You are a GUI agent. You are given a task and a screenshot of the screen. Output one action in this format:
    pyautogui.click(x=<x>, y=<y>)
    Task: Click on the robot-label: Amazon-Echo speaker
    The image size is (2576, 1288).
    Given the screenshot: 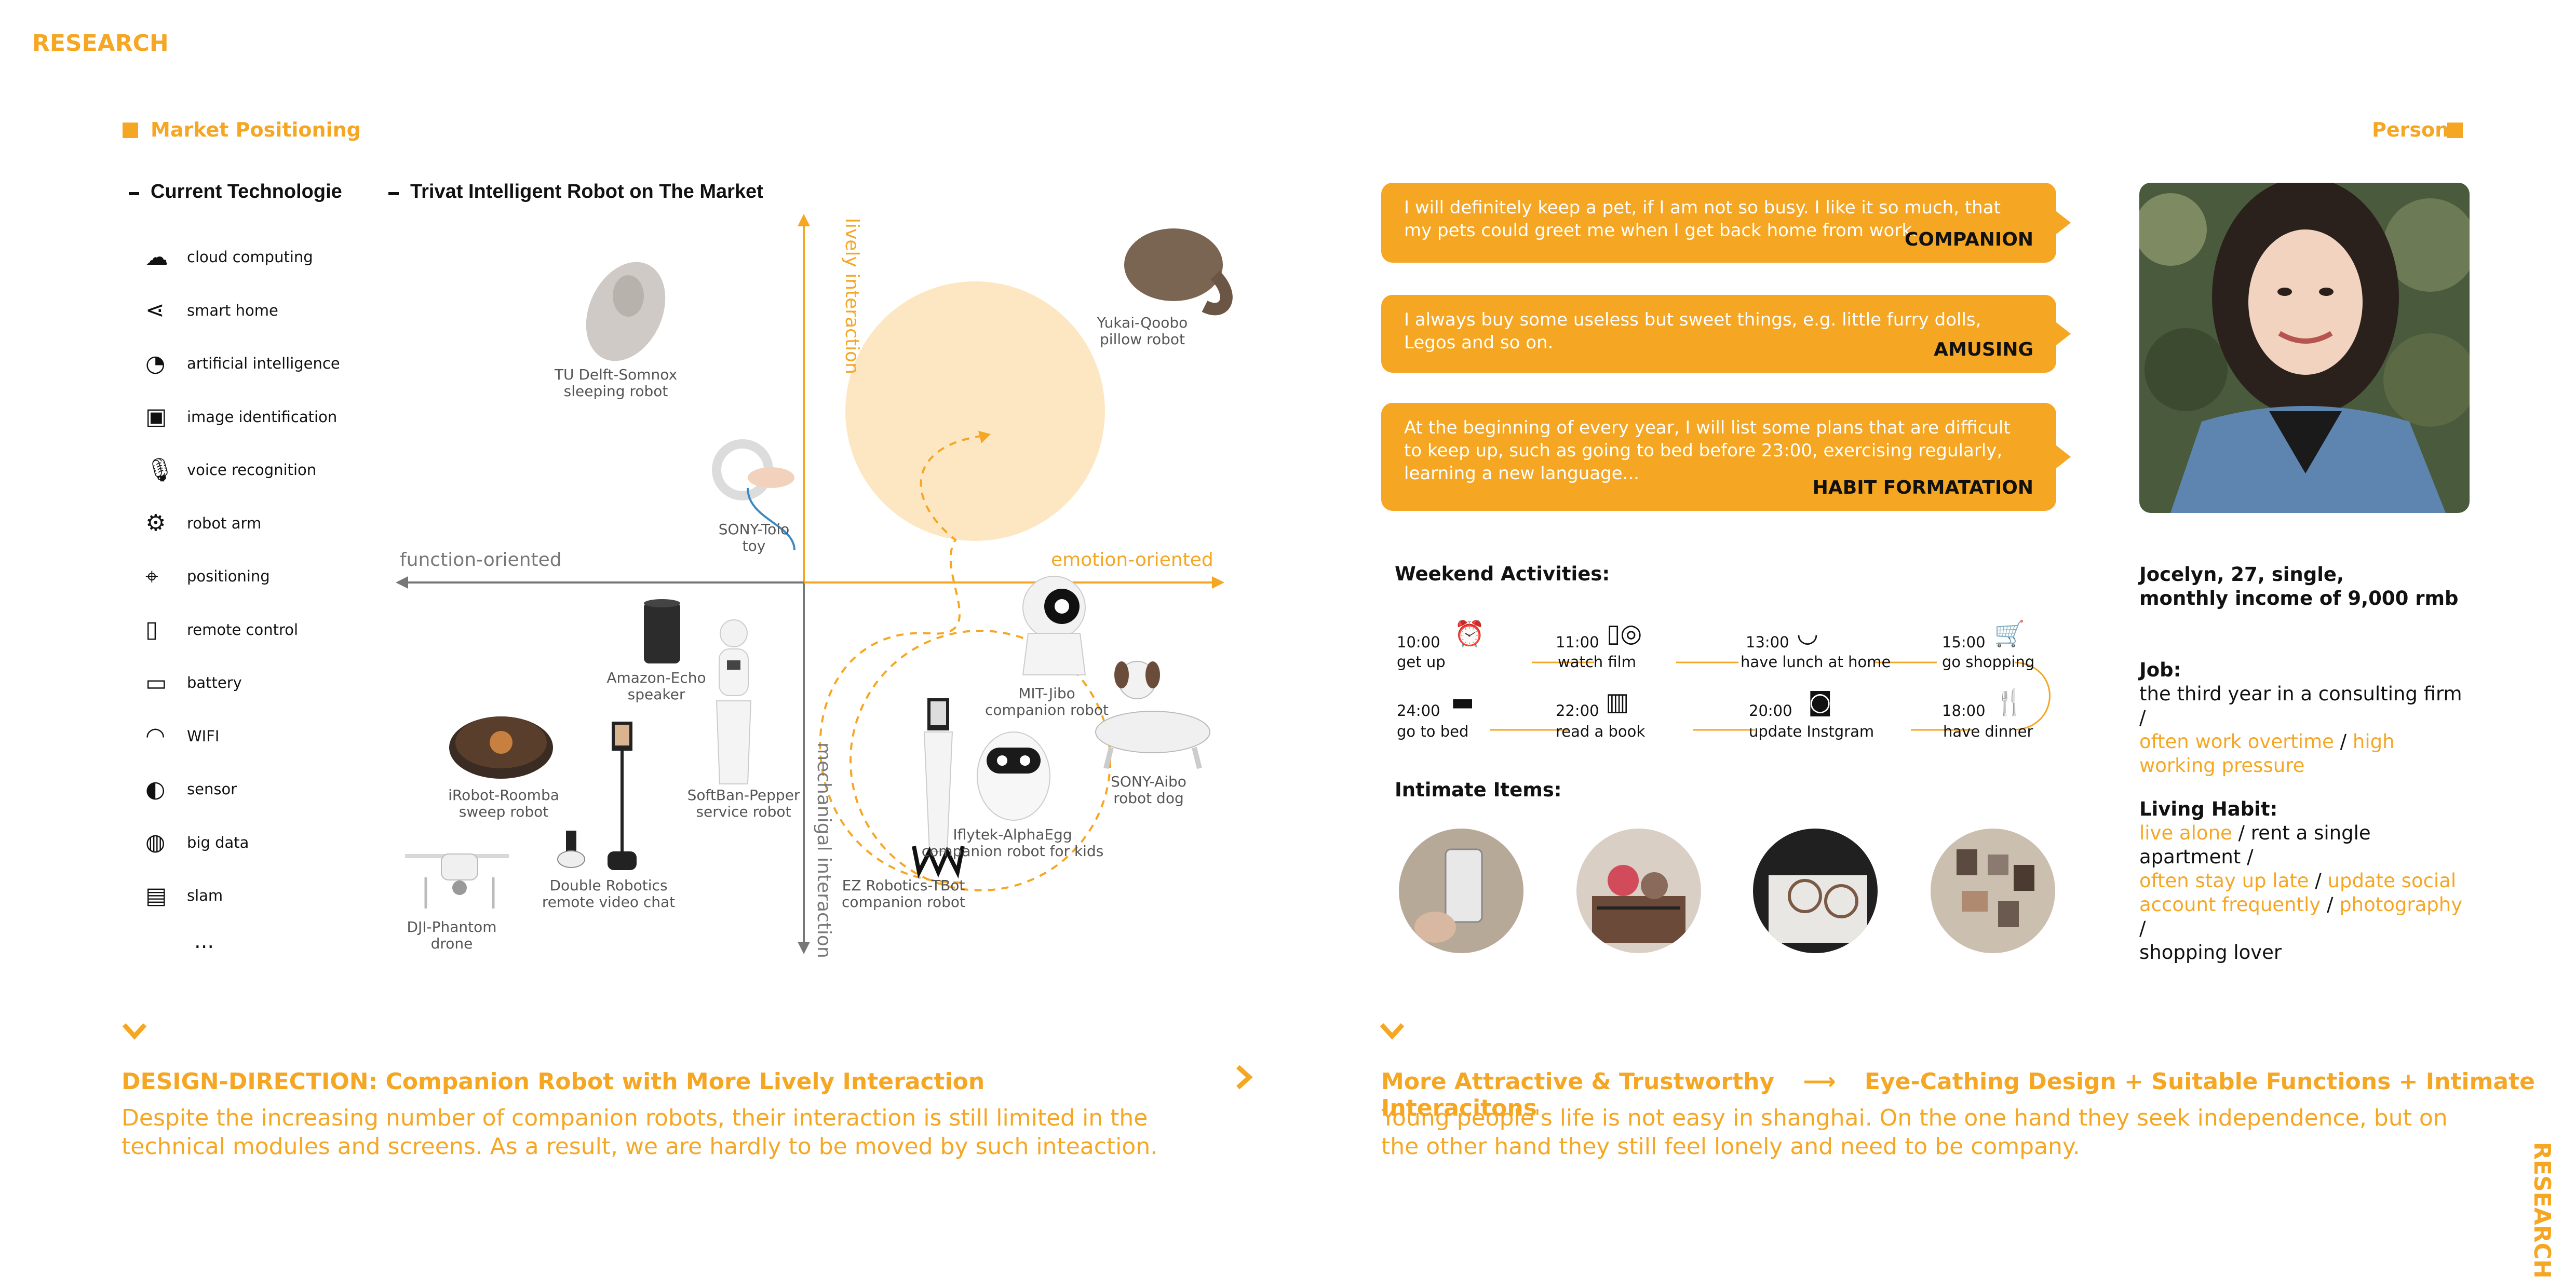 What is the action you would take?
    pyautogui.click(x=656, y=686)
    